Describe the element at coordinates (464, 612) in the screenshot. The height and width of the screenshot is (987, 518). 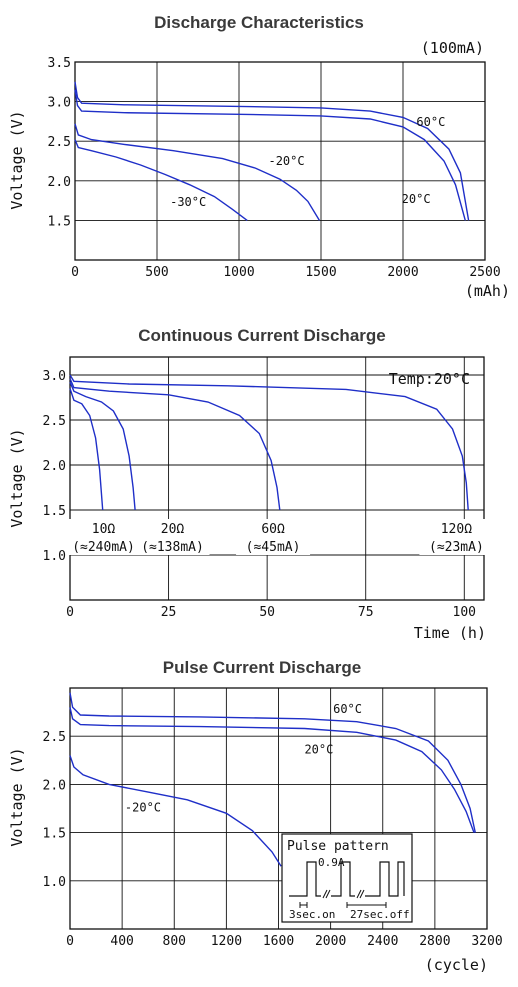
I see `x-tick-label: 100` at that location.